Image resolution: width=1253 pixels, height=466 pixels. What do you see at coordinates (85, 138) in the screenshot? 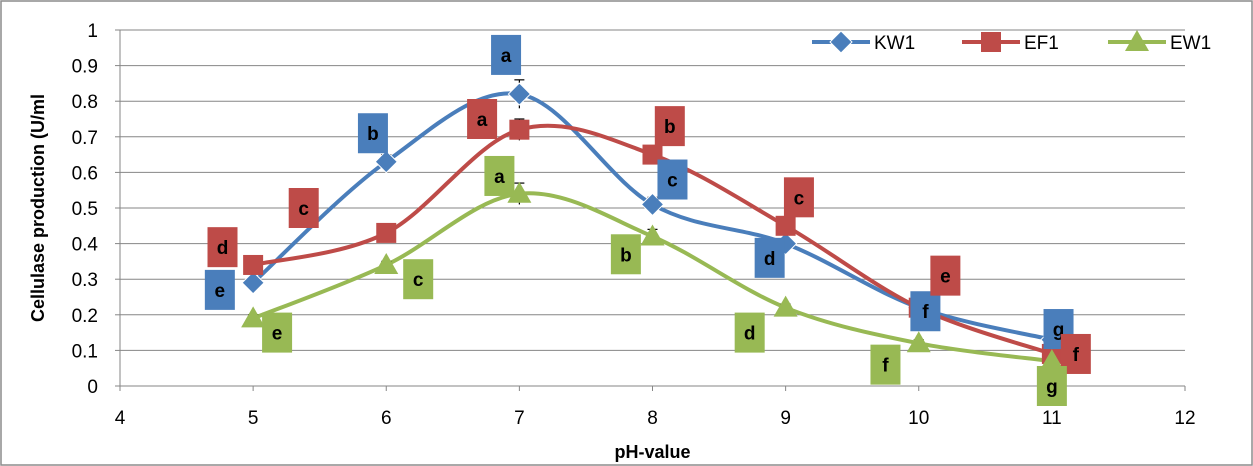
I see `y-tick-label: 0.7` at bounding box center [85, 138].